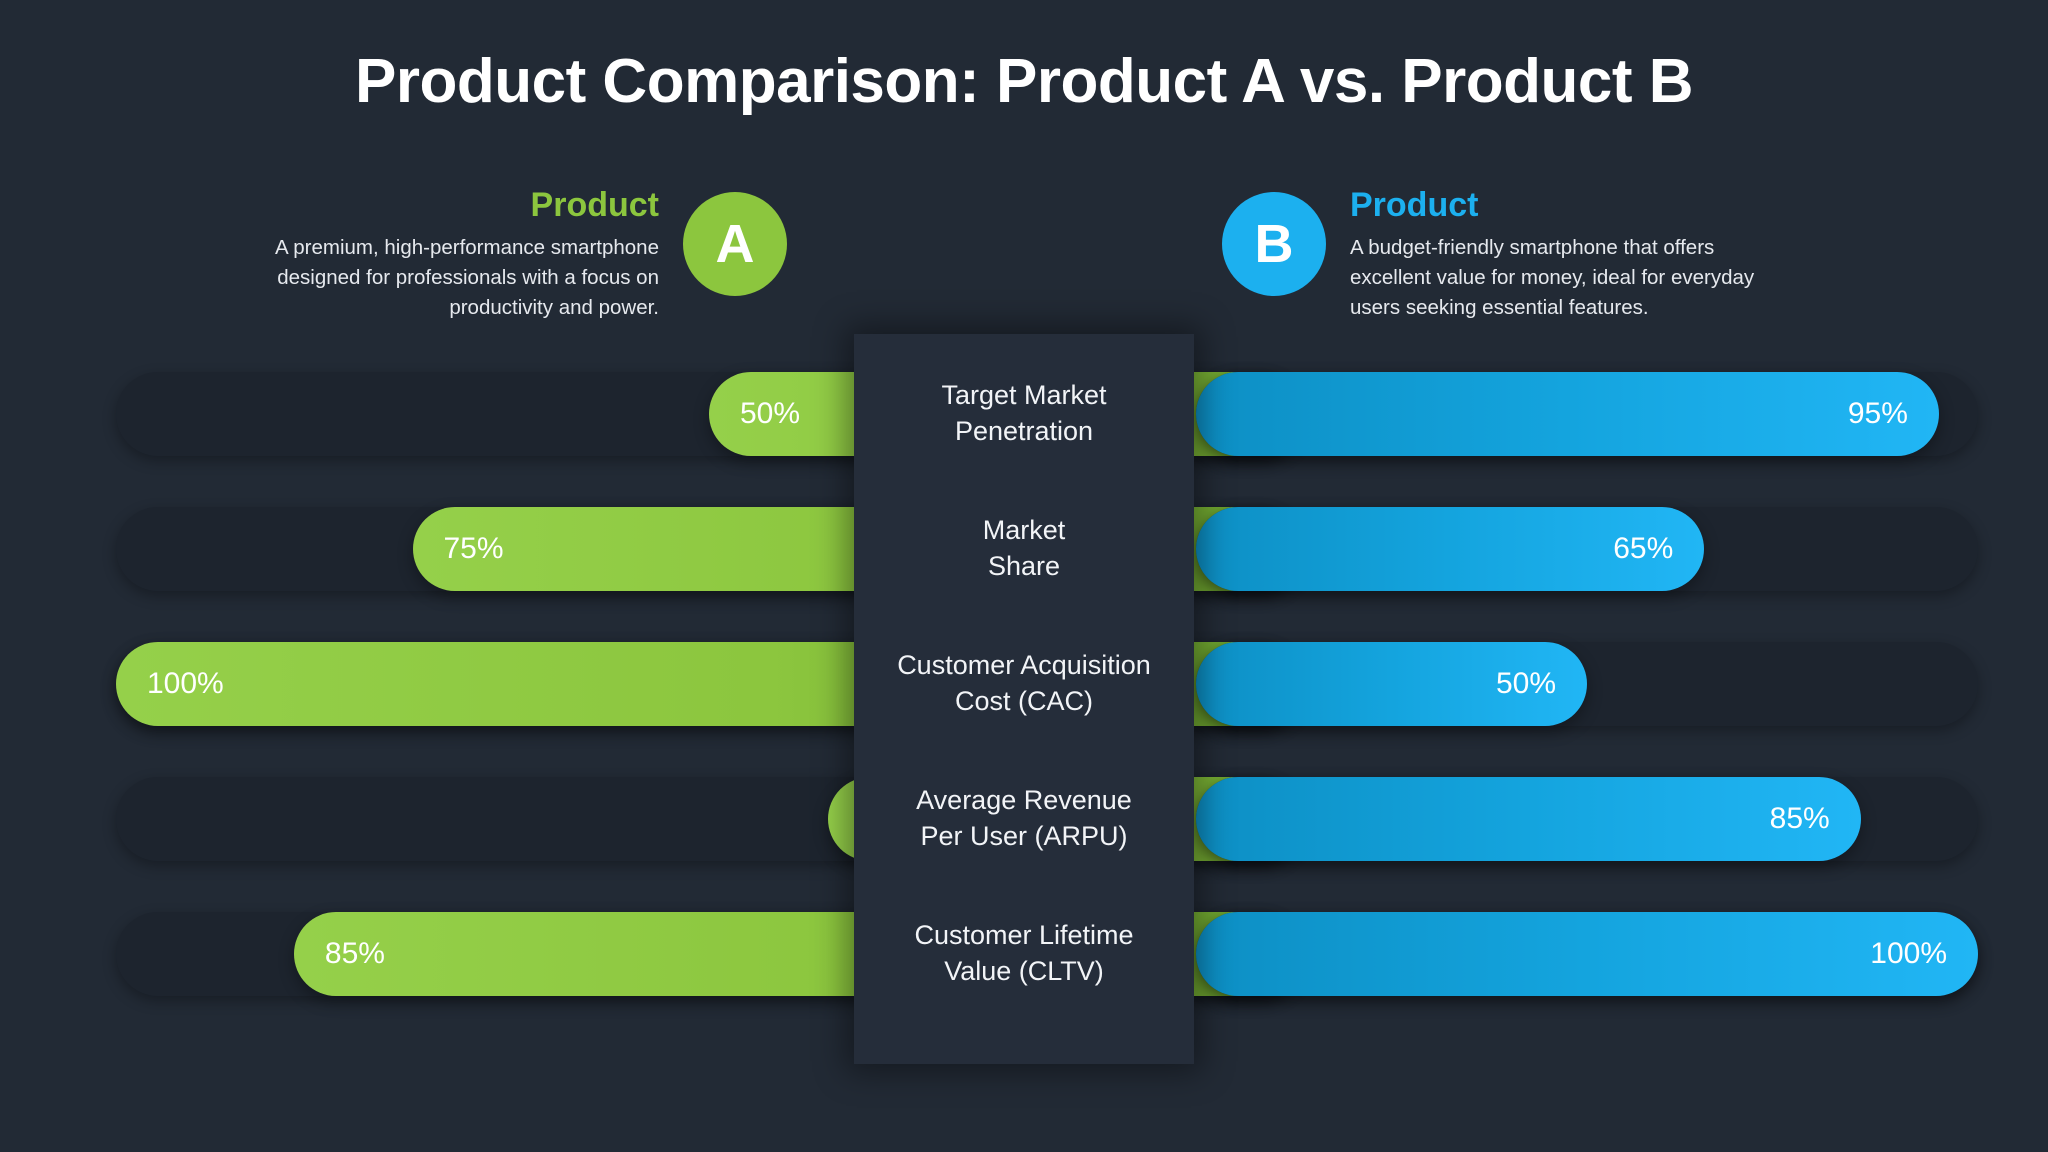 The height and width of the screenshot is (1152, 2048). I want to click on product-b-bar-fill: 50%, so click(1391, 684).